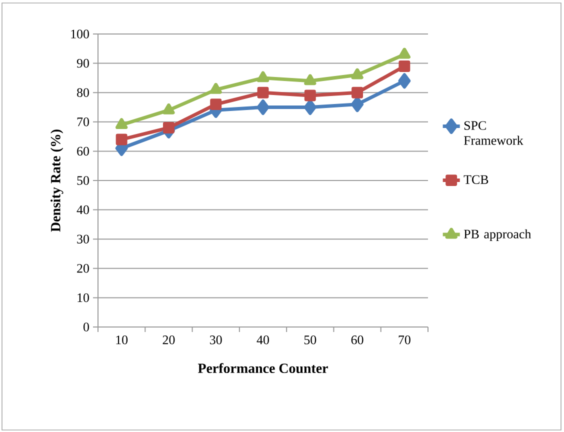 Image resolution: width=564 pixels, height=432 pixels. I want to click on x-tick-label: 70, so click(404, 340).